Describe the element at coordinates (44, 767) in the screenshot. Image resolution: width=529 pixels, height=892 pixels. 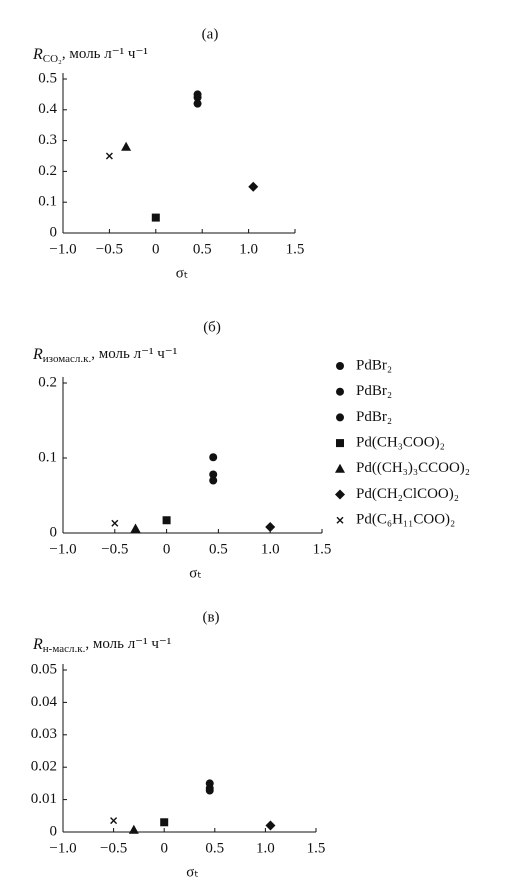
I see `y-tick-label: 0.02` at that location.